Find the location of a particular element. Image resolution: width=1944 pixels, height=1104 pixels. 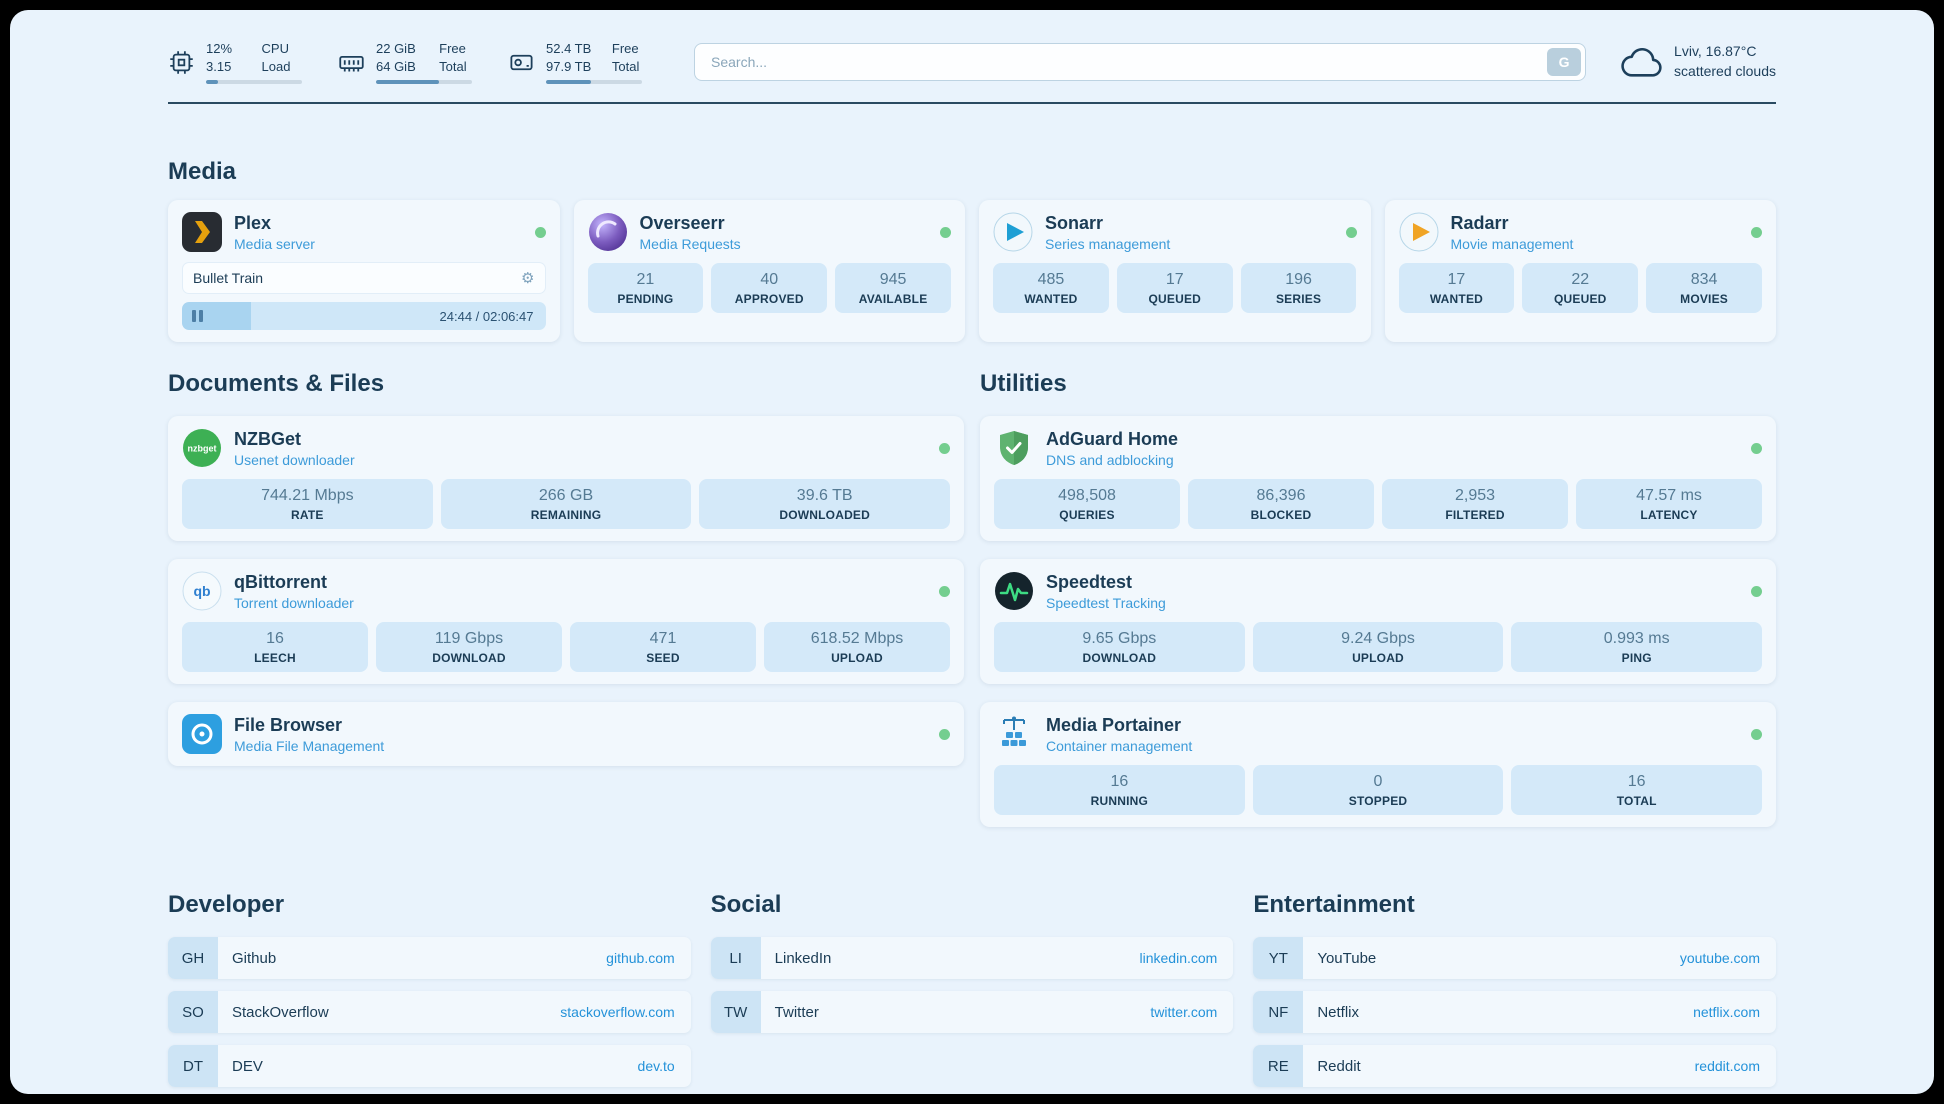

stat-box: 17 QUEUED is located at coordinates (1174, 288).